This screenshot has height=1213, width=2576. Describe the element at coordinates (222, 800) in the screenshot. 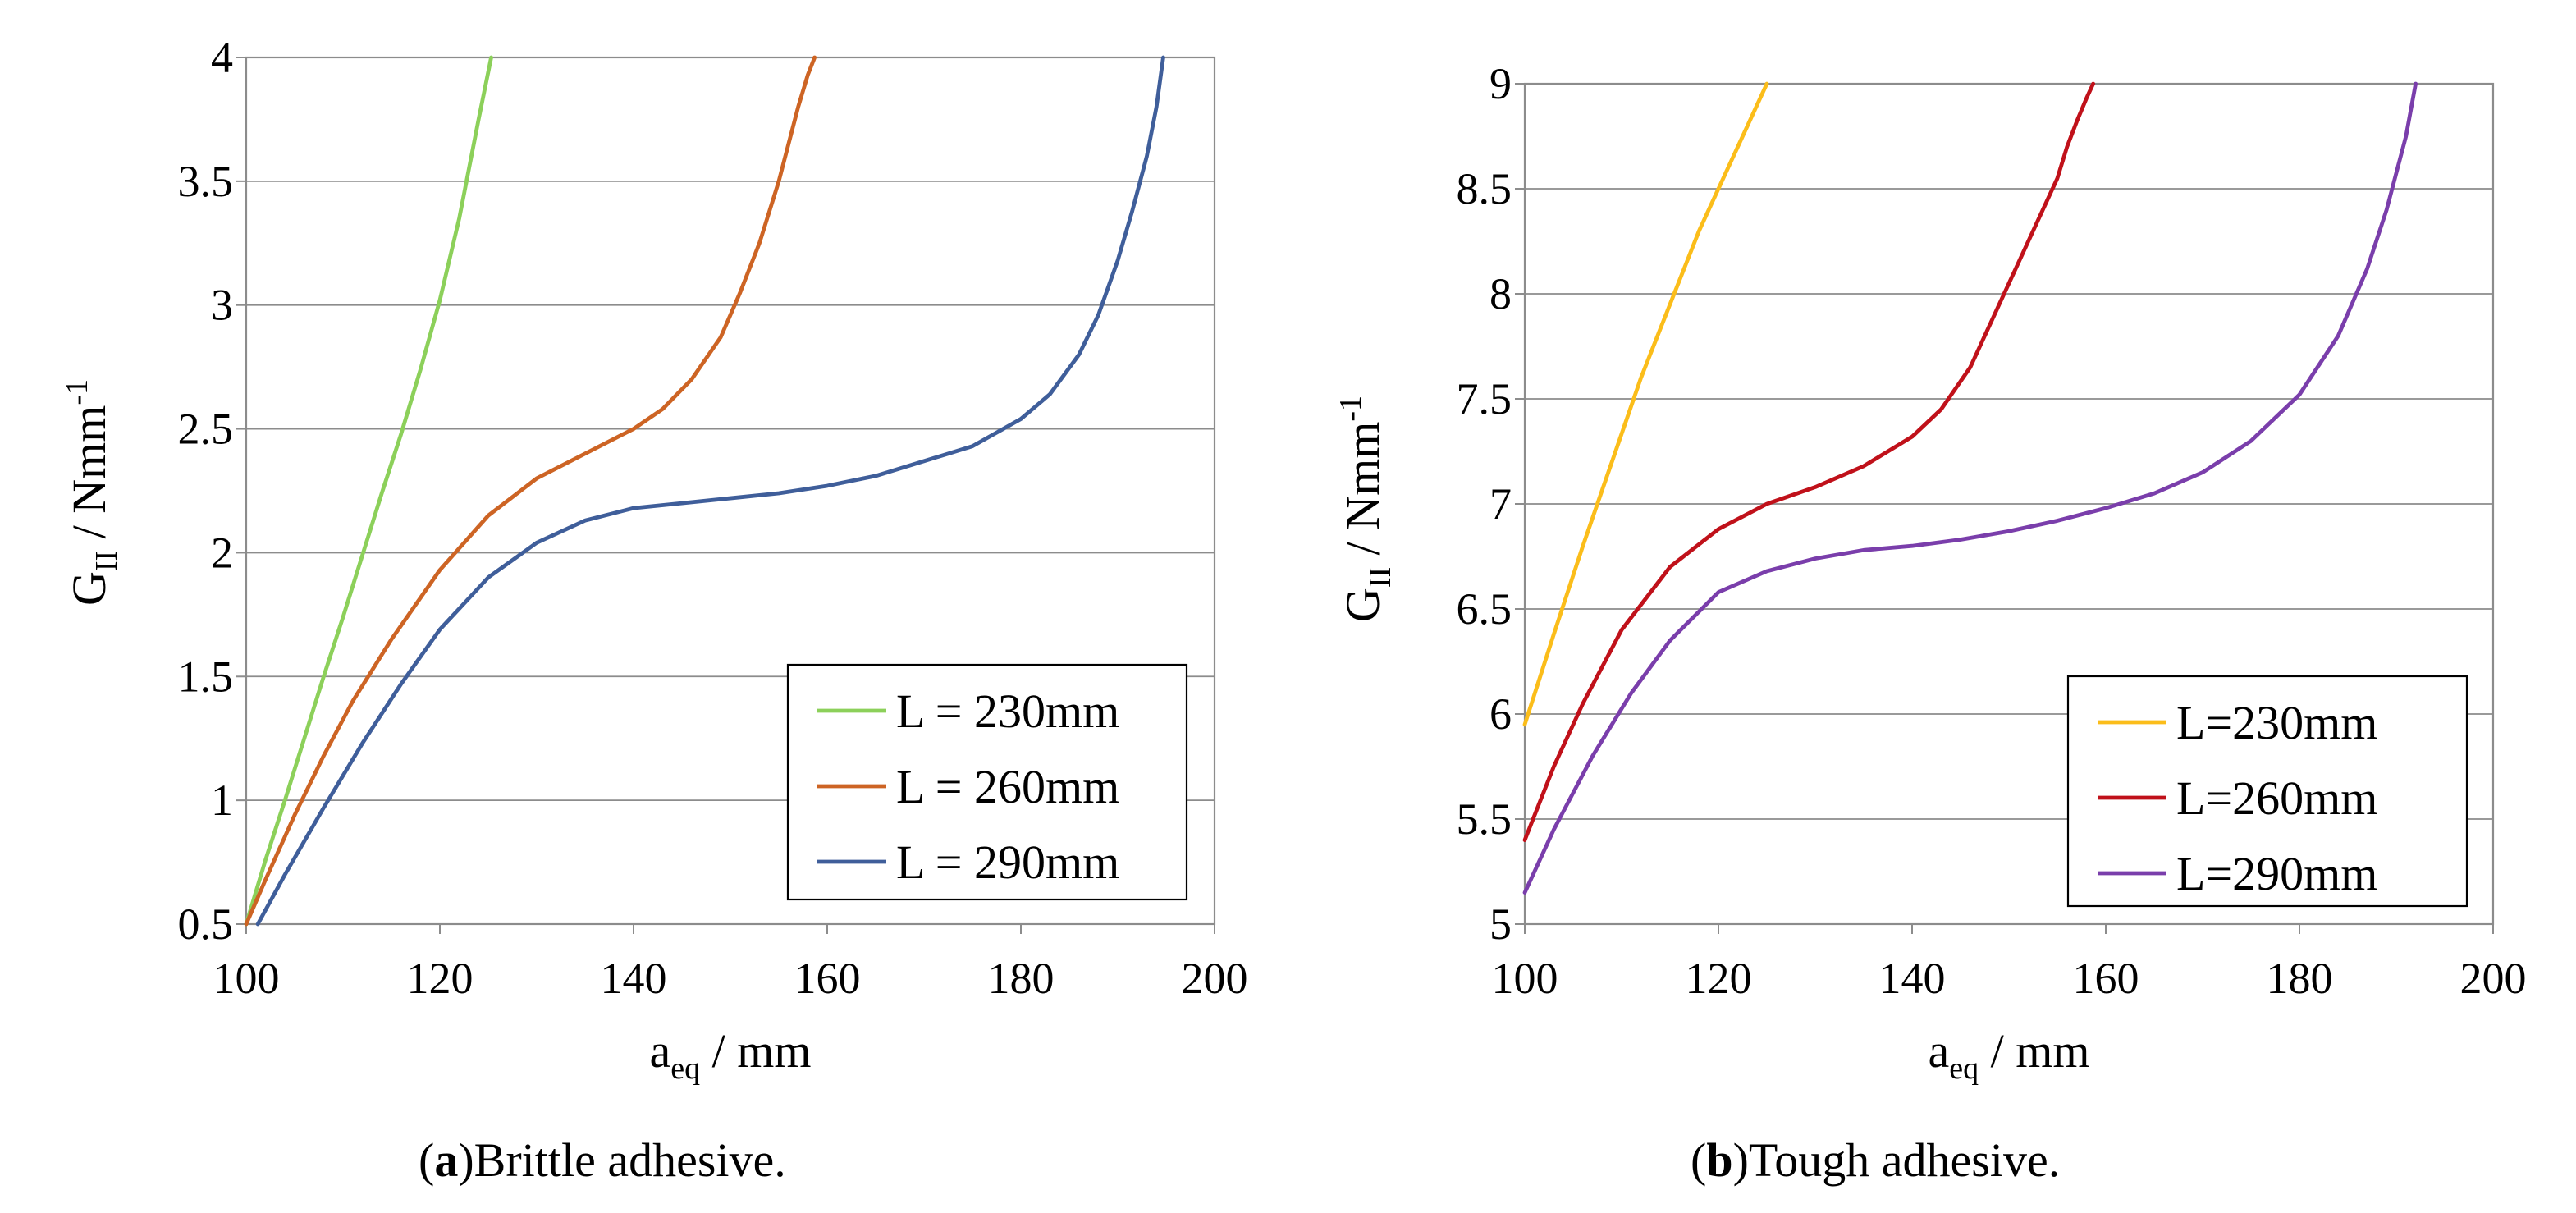

I see `ytick-label-a-1: 1` at that location.